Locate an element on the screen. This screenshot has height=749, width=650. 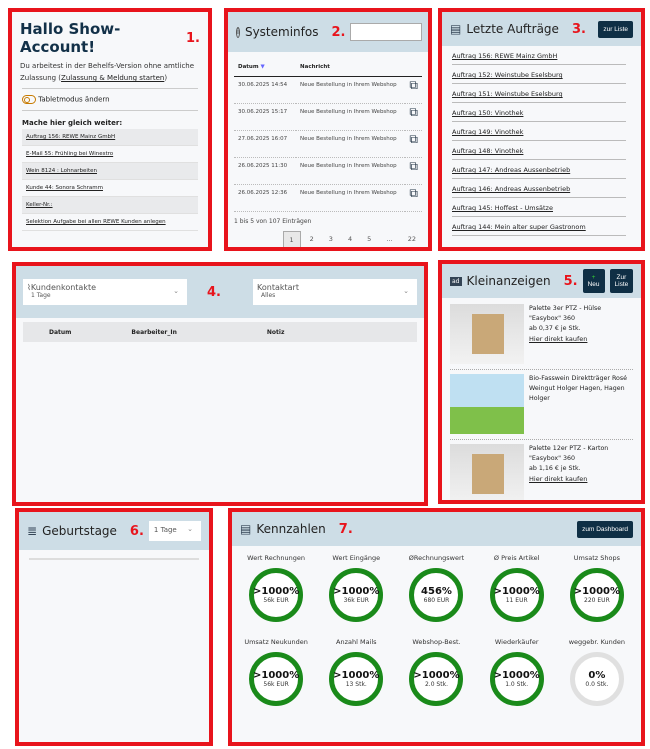
kpi-percent: 0% is located at coordinates (597, 675).